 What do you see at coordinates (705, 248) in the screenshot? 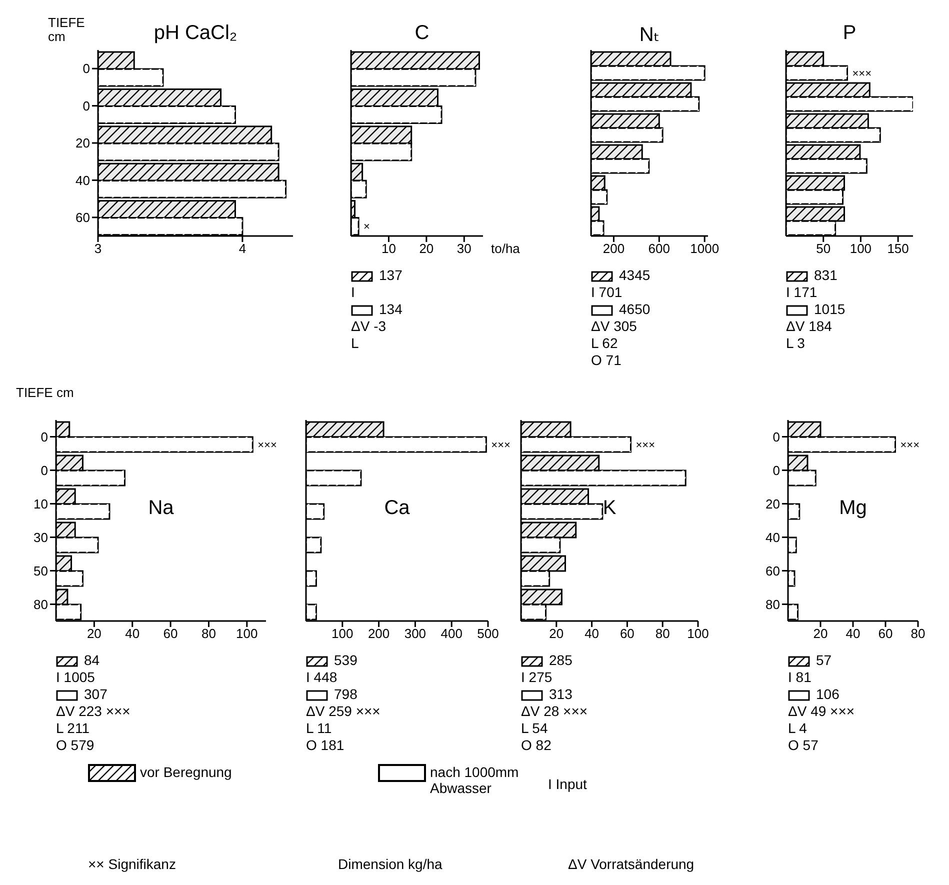
I see `x-tick-label: 1000` at bounding box center [705, 248].